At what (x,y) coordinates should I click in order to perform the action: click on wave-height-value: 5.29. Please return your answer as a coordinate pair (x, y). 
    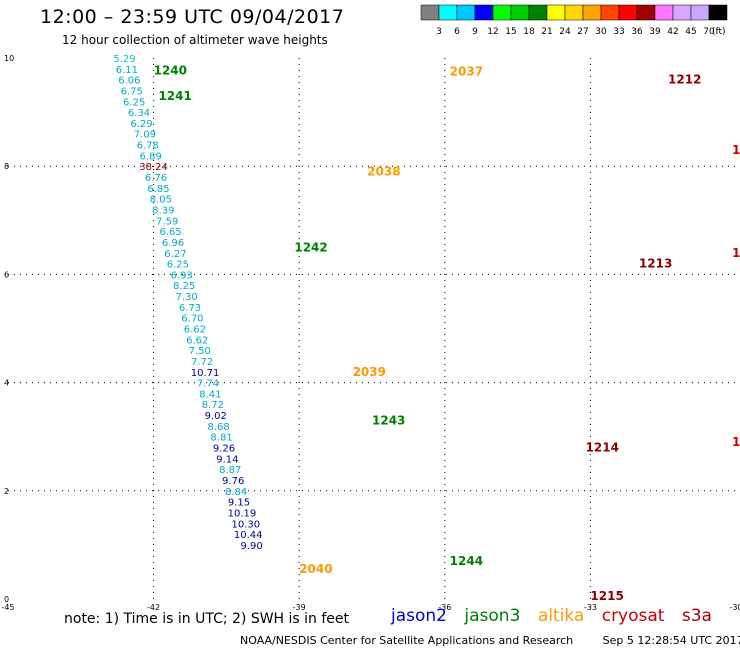
    Looking at the image, I should click on (124, 59).